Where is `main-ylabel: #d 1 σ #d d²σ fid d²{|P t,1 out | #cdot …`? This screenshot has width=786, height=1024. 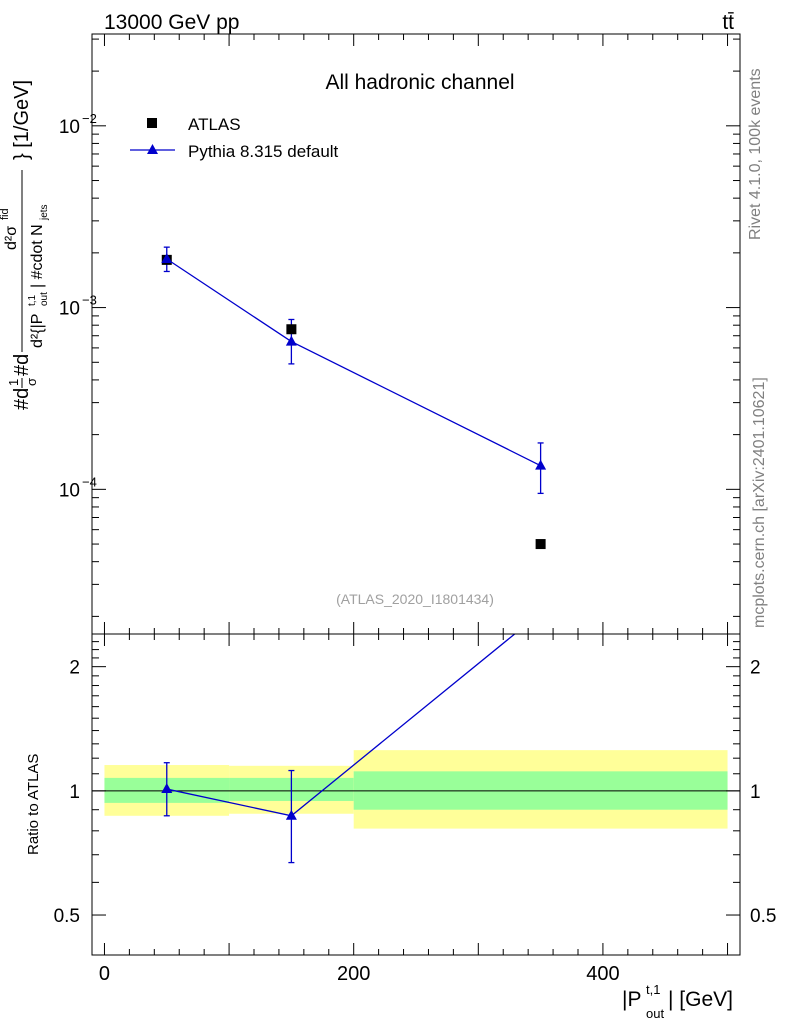
main-ylabel: #d 1 σ #d d²σ fid d²{|P t,1 out | #cdot … is located at coordinates (25, 245).